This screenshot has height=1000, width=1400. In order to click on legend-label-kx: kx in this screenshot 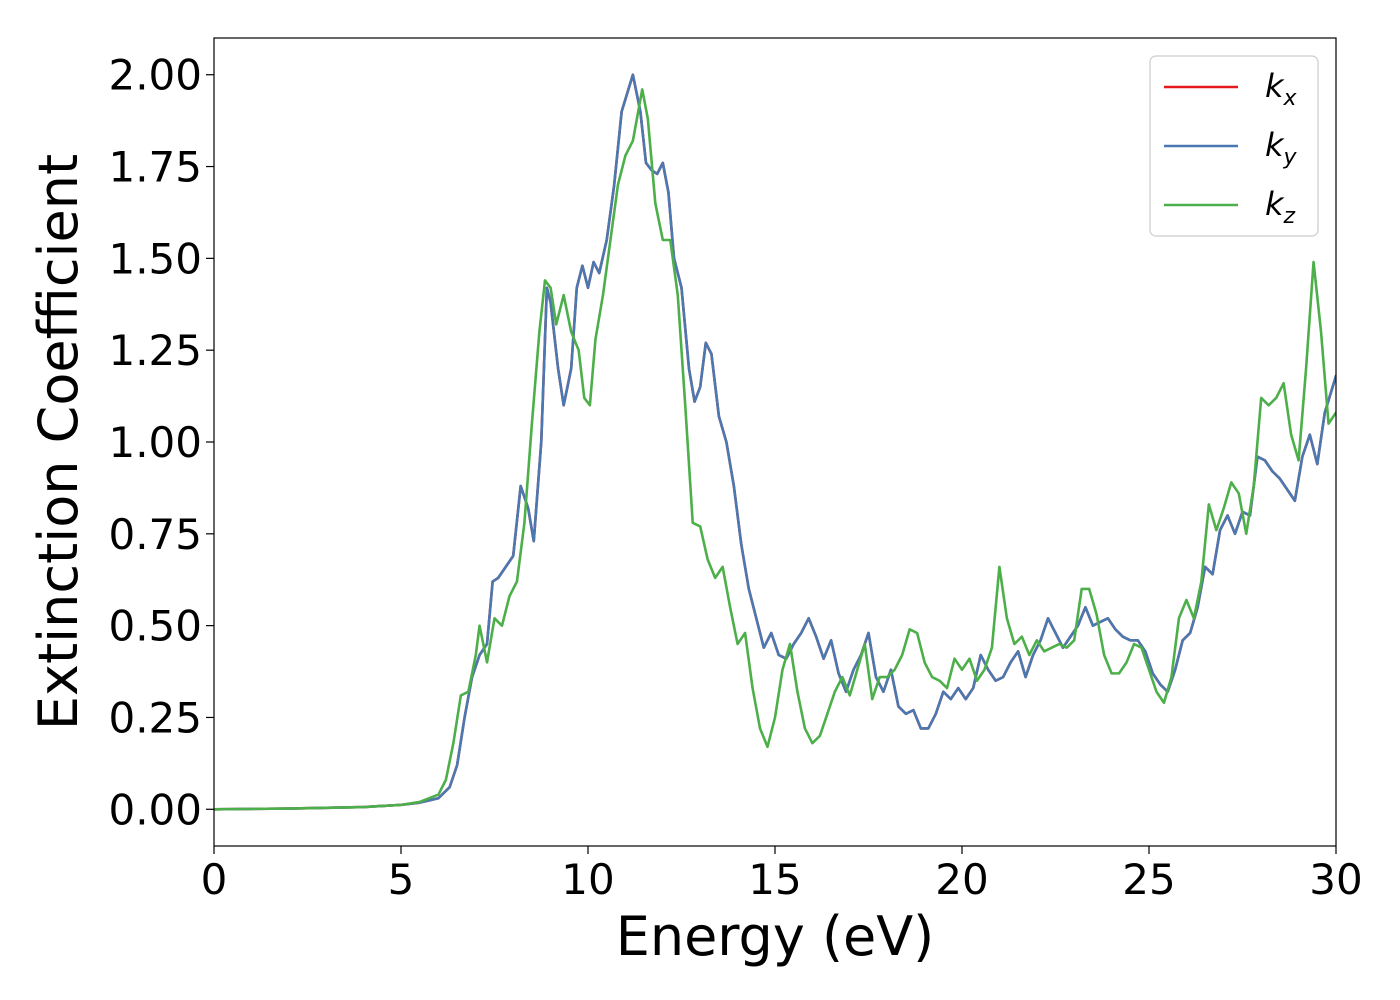, I will do `click(1281, 89)`.